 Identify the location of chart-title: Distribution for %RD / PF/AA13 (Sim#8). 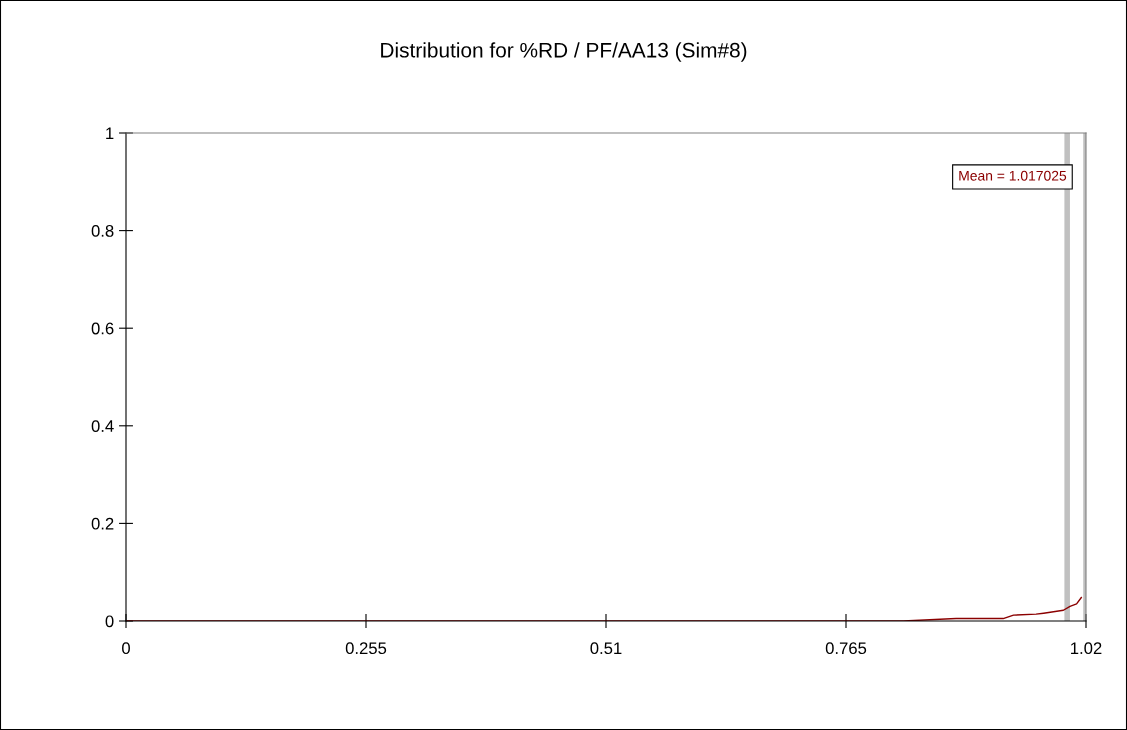
(564, 52).